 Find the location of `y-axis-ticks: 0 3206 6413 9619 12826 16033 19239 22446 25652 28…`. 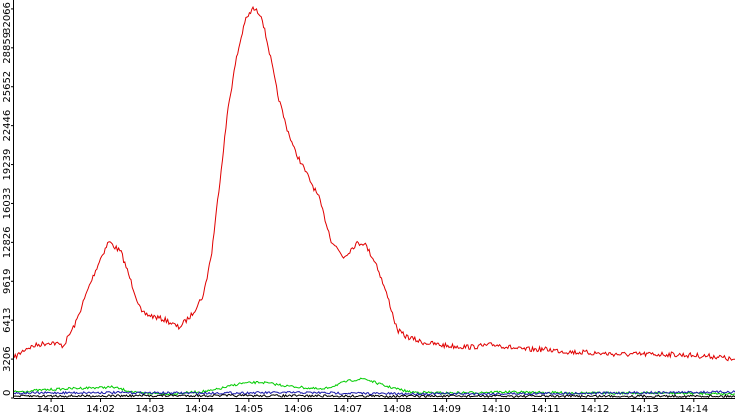

y-axis-ticks: 0 3206 6413 9619 12826 16033 19239 22446 25652 28… is located at coordinates (8, 200).